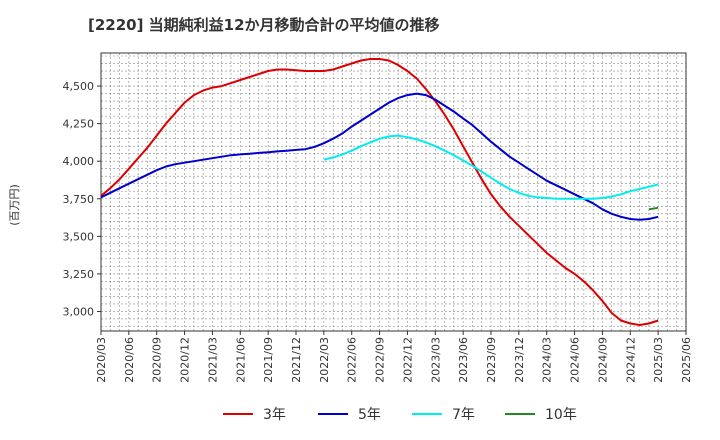 Image resolution: width=720 pixels, height=440 pixels. Describe the element at coordinates (264, 25) in the screenshot. I see `chart-title: [2220] 当期純利益12か月移動合計の平均値の推移` at that location.